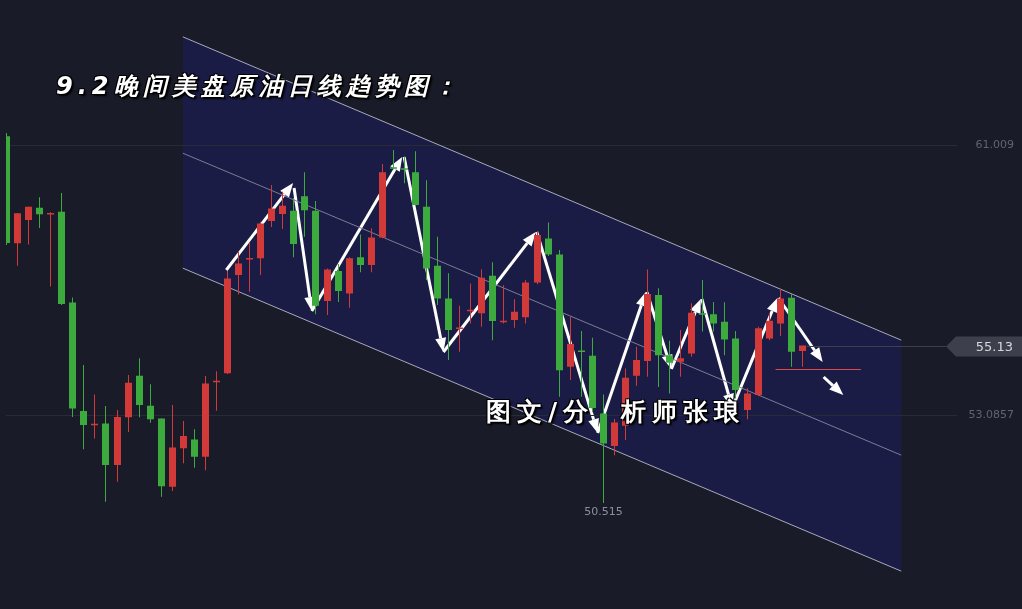 Image resolution: width=1022 pixels, height=609 pixels. I want to click on text: 9.2晚间美盘原油日线趋势图：, so click(259, 86).